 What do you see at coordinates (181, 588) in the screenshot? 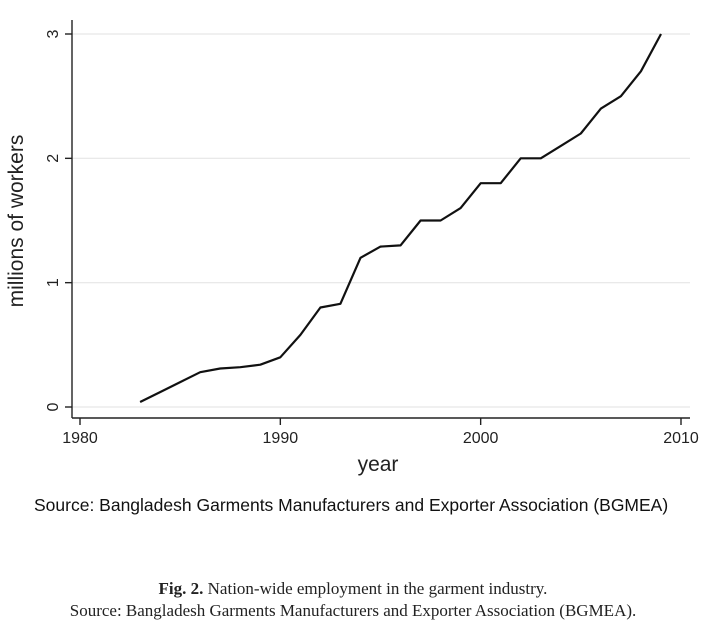
I see `figure-label: Fig. 2.` at bounding box center [181, 588].